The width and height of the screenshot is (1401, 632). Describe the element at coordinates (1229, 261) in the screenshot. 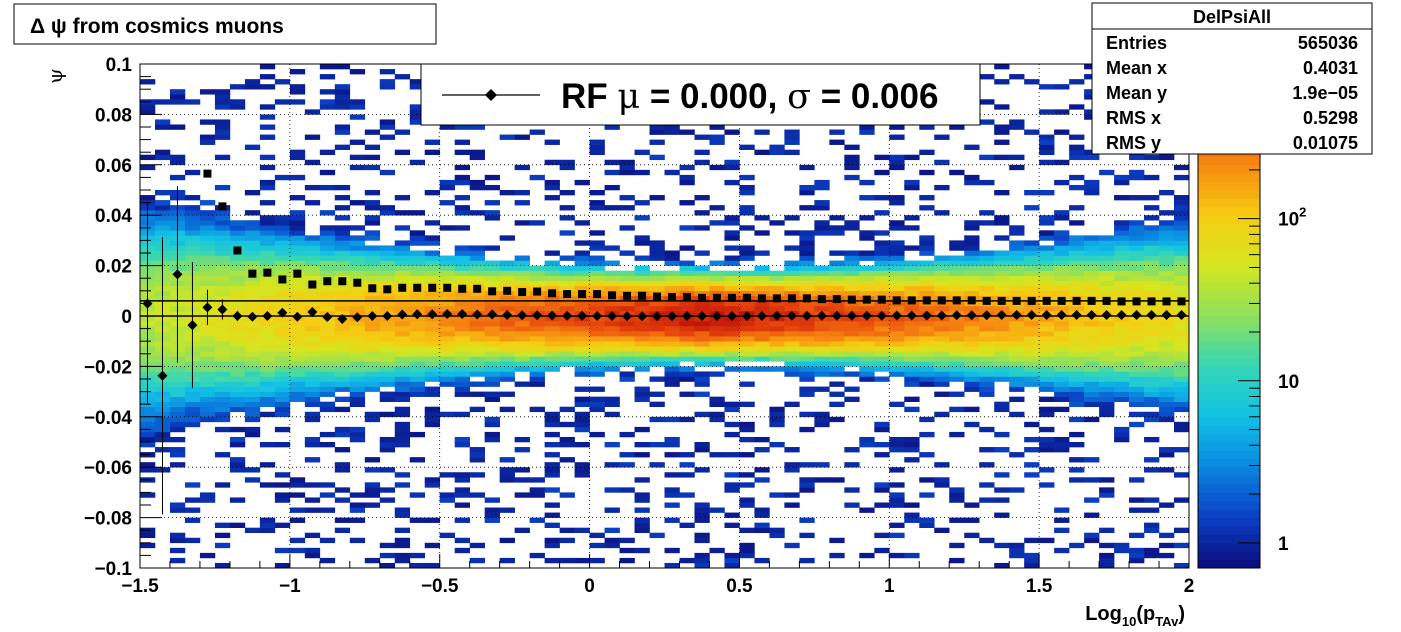

I see `color-scale-step` at that location.